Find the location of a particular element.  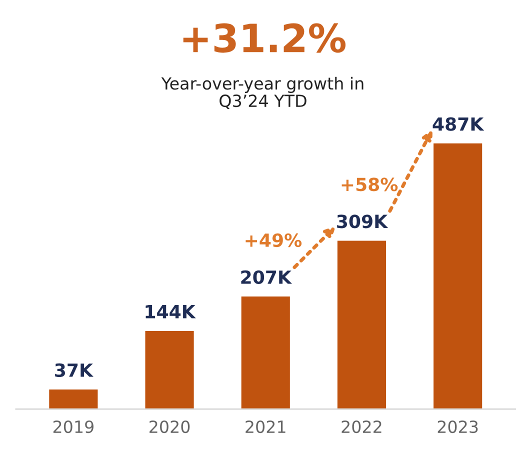

x-tick-label: 2019 is located at coordinates (73, 427).